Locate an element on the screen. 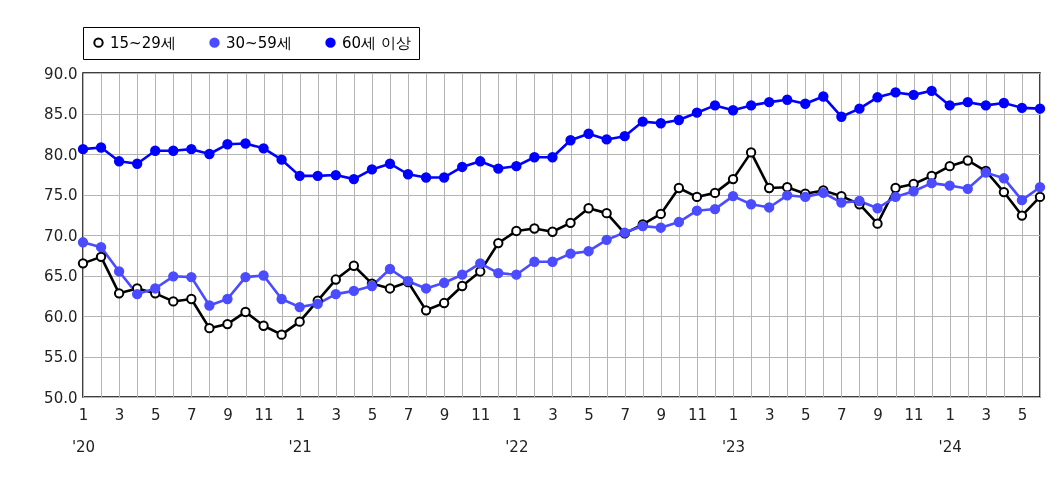 The width and height of the screenshot is (1057, 478). x-tick-label: 1 '22 is located at coordinates (517, 430).